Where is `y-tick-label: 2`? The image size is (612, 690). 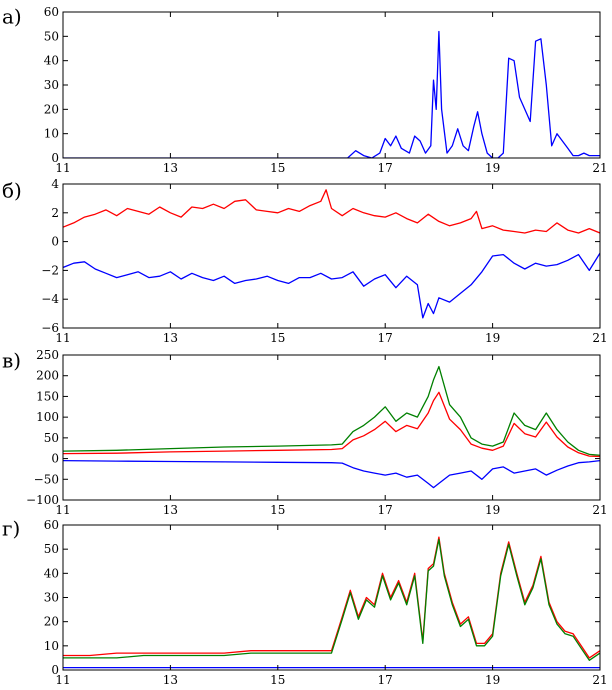 y-tick-label: 2 is located at coordinates (55, 213).